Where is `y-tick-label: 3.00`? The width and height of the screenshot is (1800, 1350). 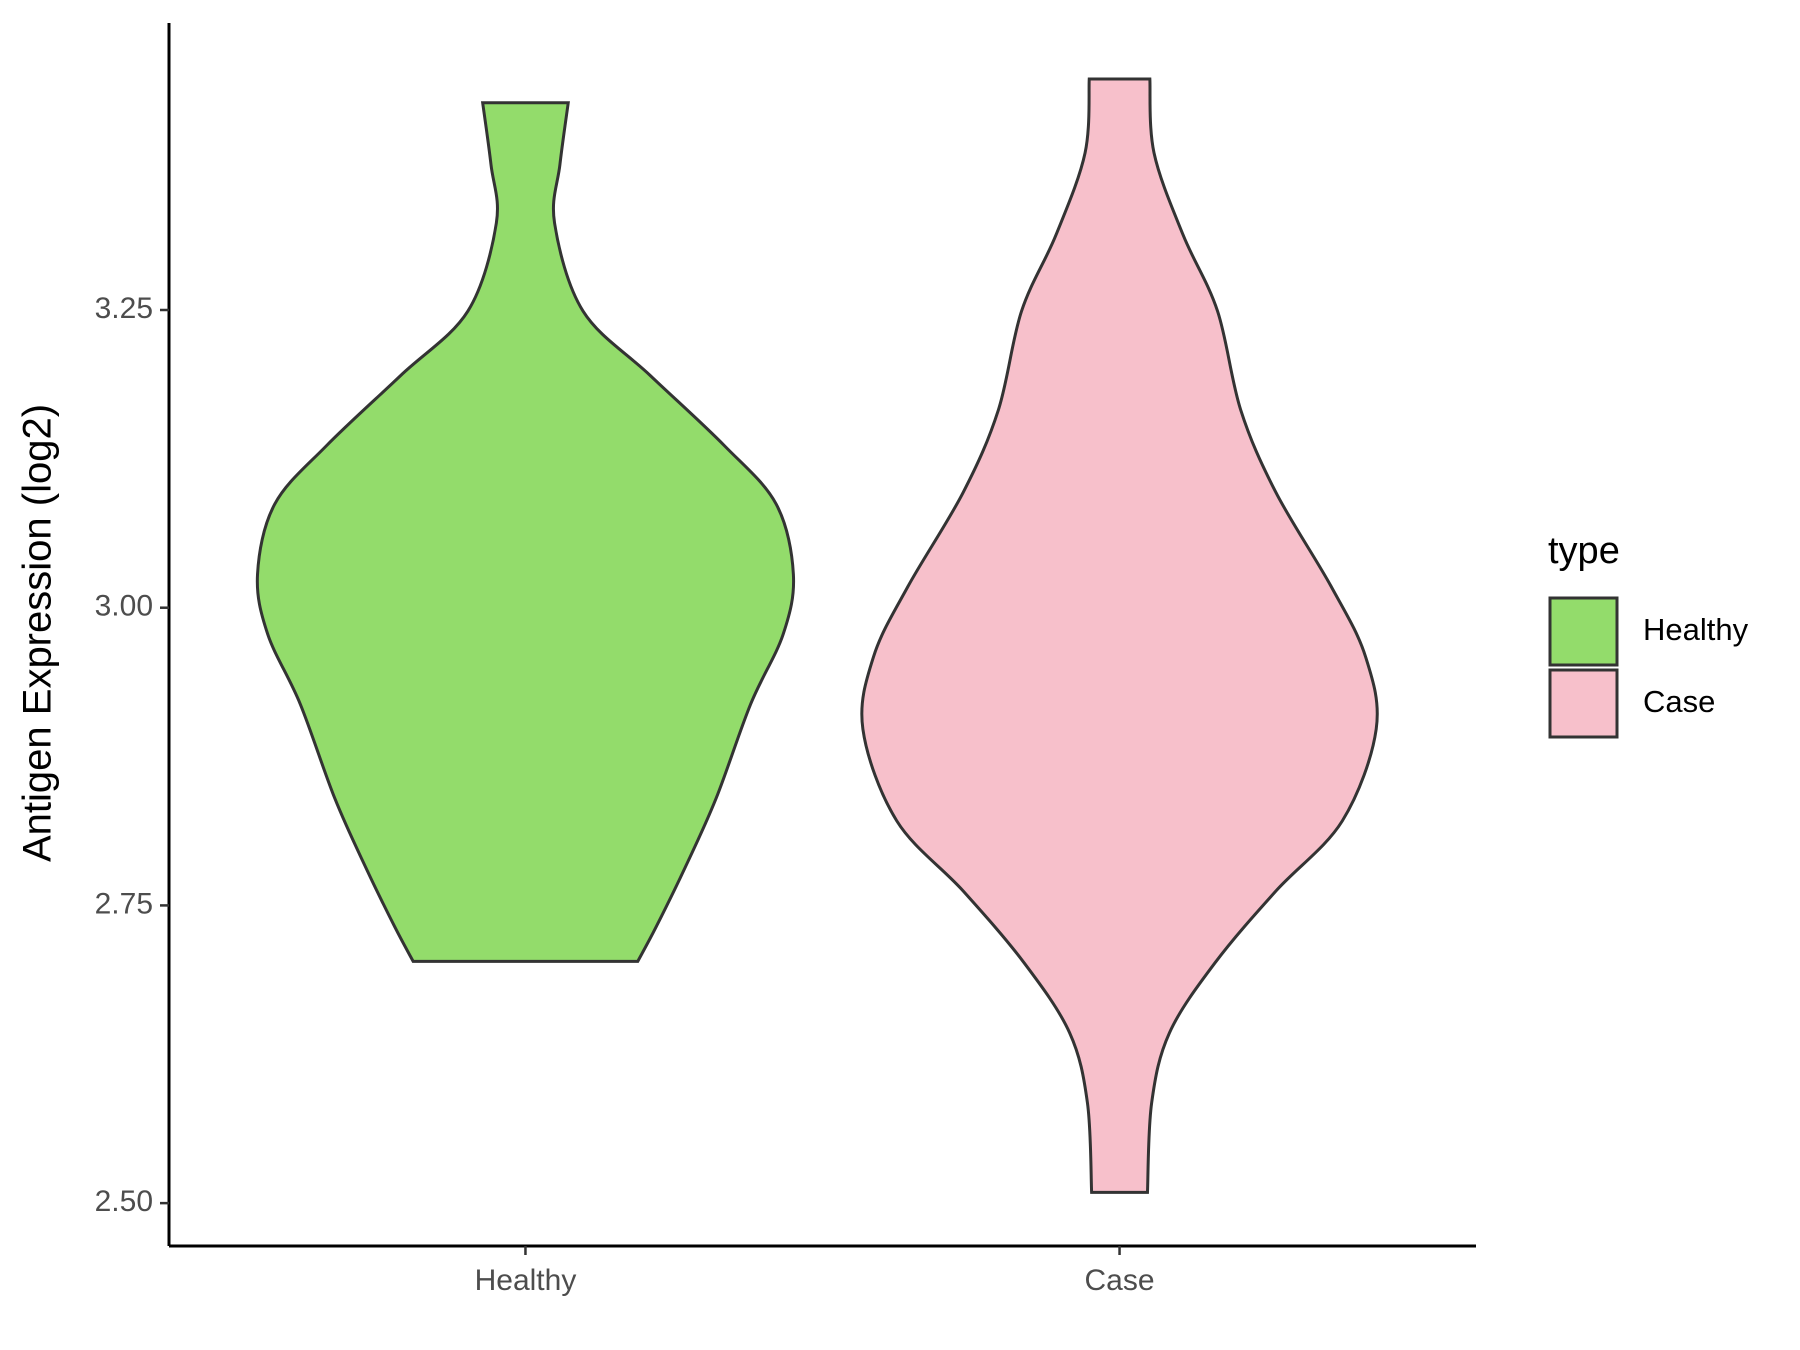
y-tick-label: 3.00 is located at coordinates (124, 606).